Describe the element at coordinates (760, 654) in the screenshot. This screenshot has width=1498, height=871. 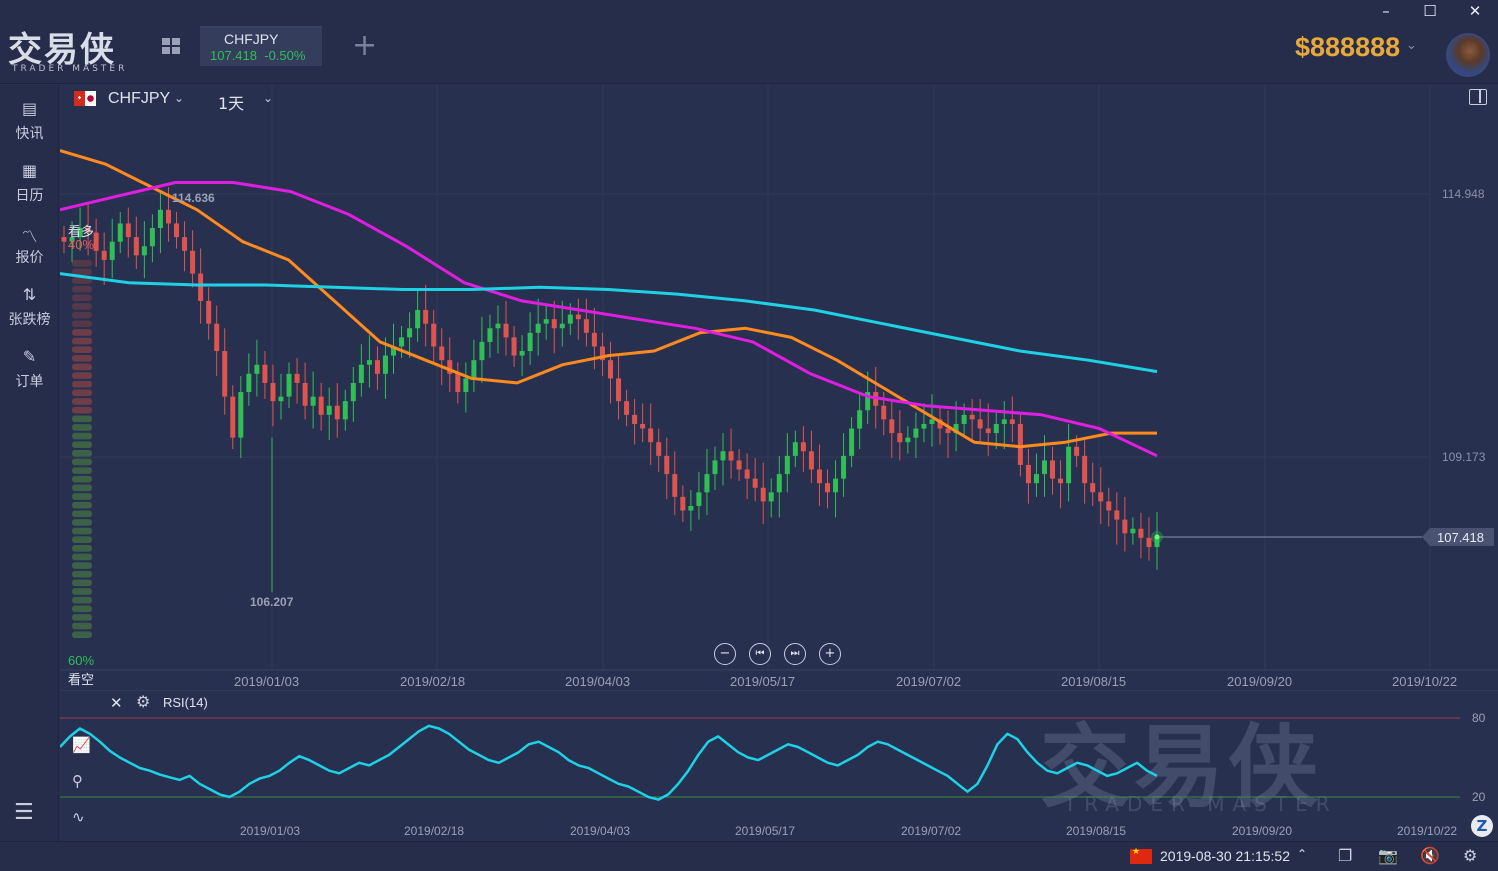
I see `jump-start-button: ⏮` at that location.